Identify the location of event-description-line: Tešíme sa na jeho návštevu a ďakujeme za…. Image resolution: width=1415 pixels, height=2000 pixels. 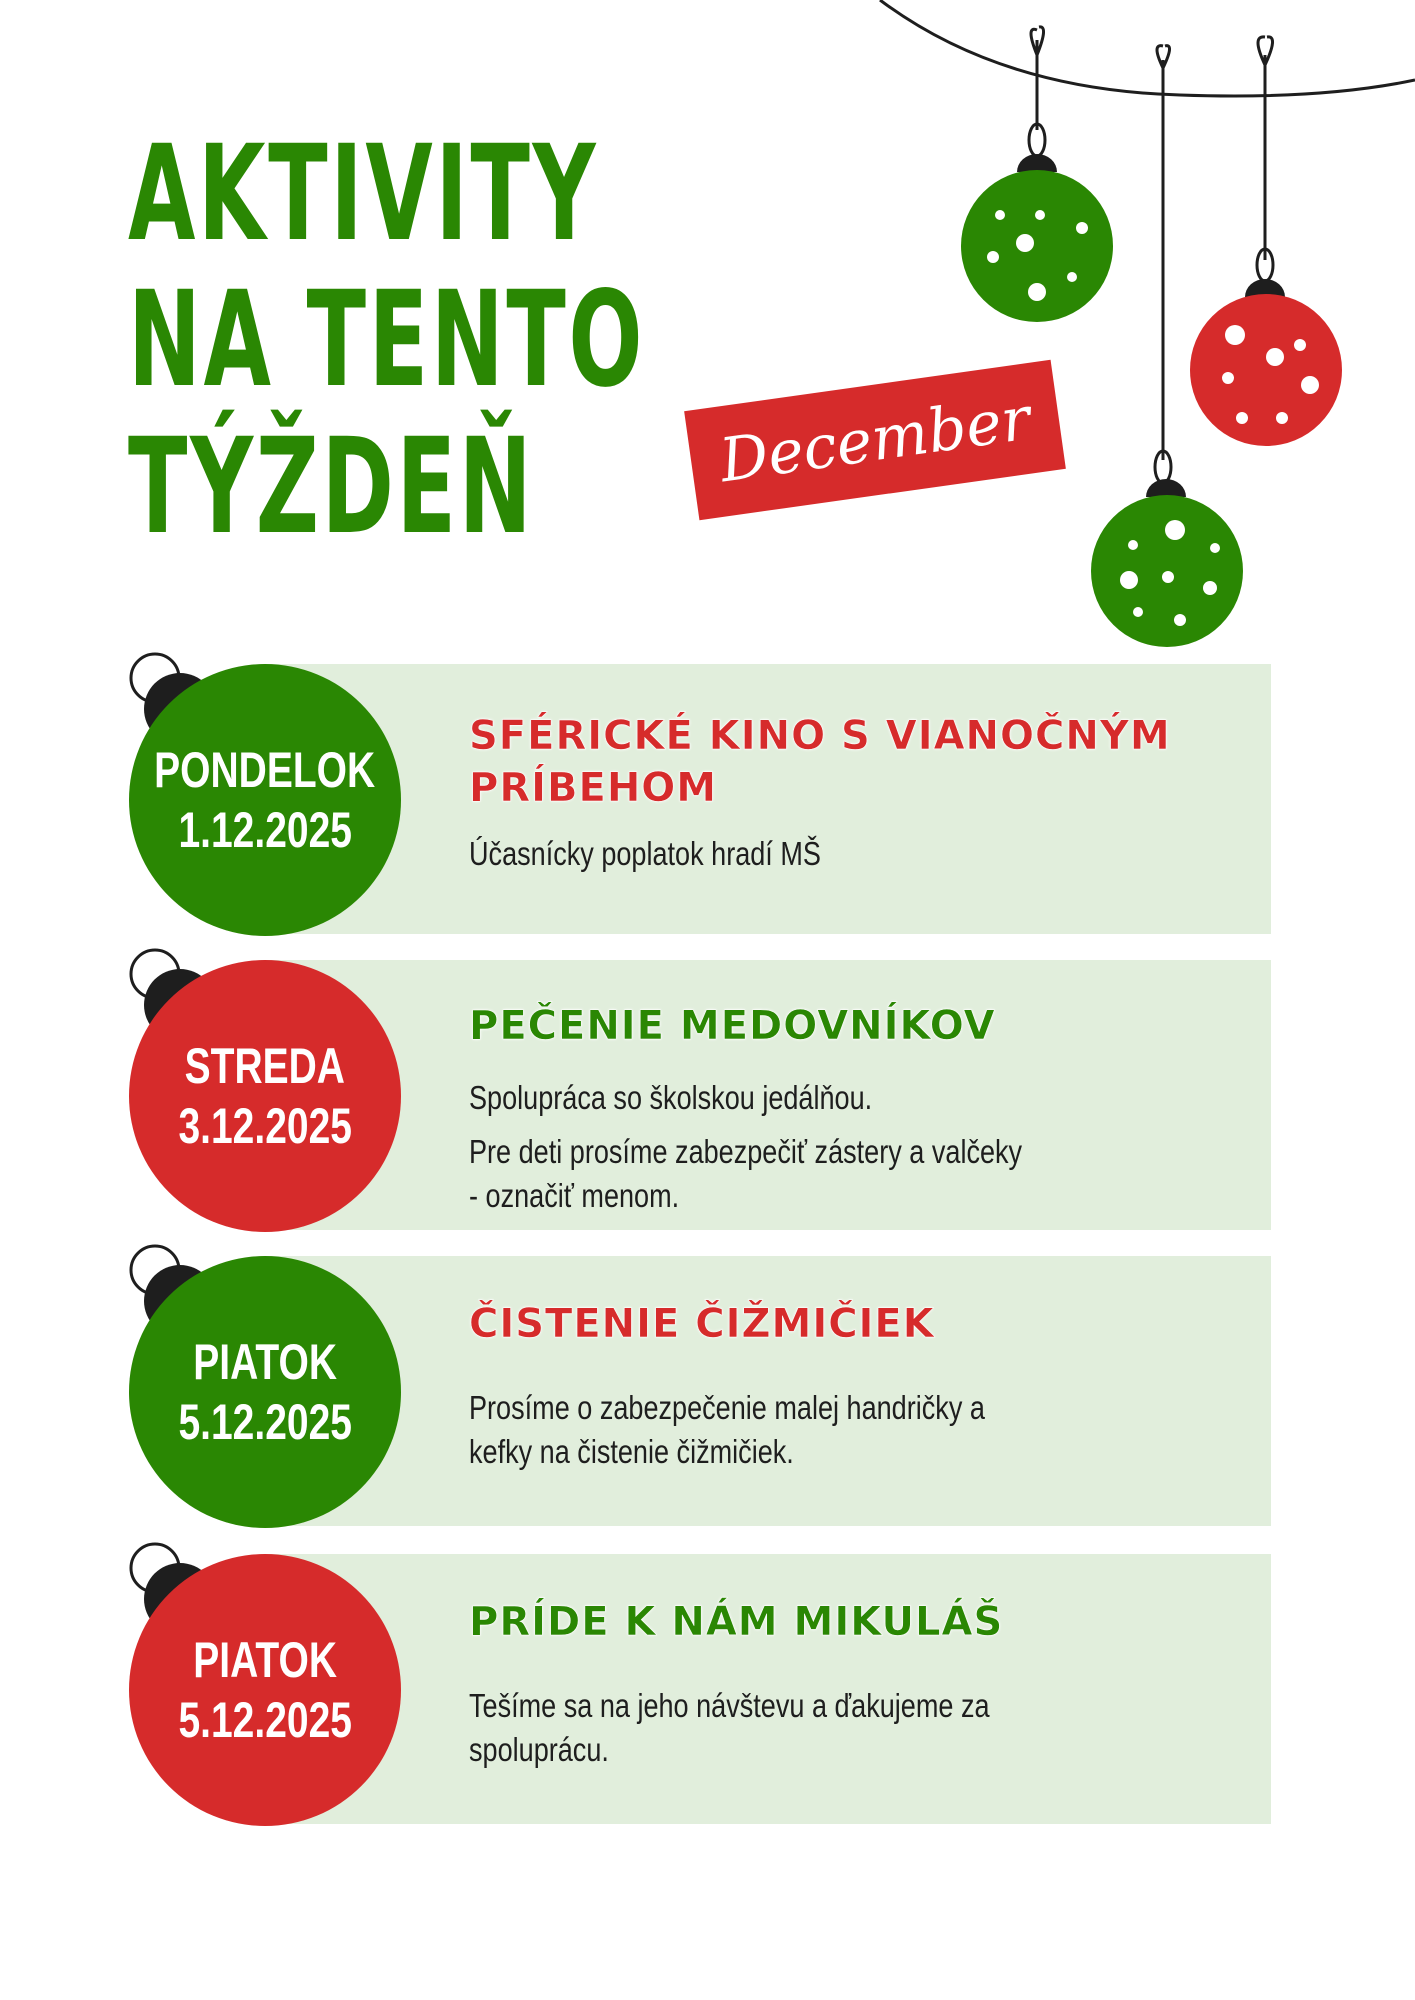
(729, 1727).